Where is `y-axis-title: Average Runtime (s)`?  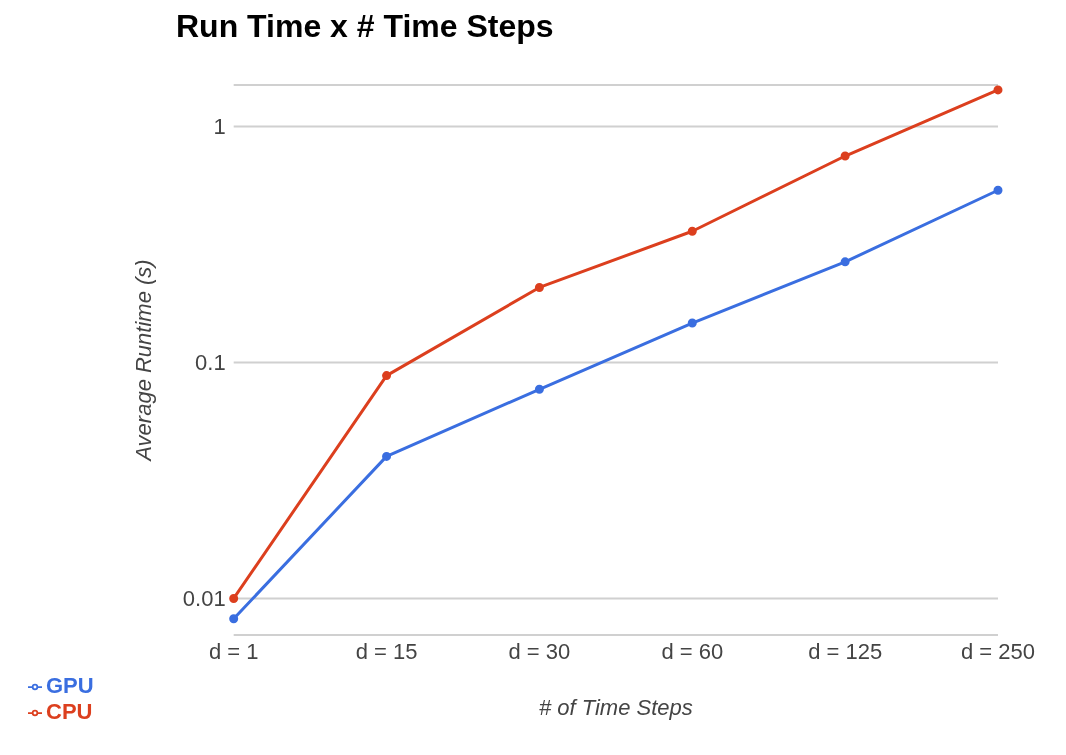
y-axis-title: Average Runtime (s) is located at coordinates (144, 361).